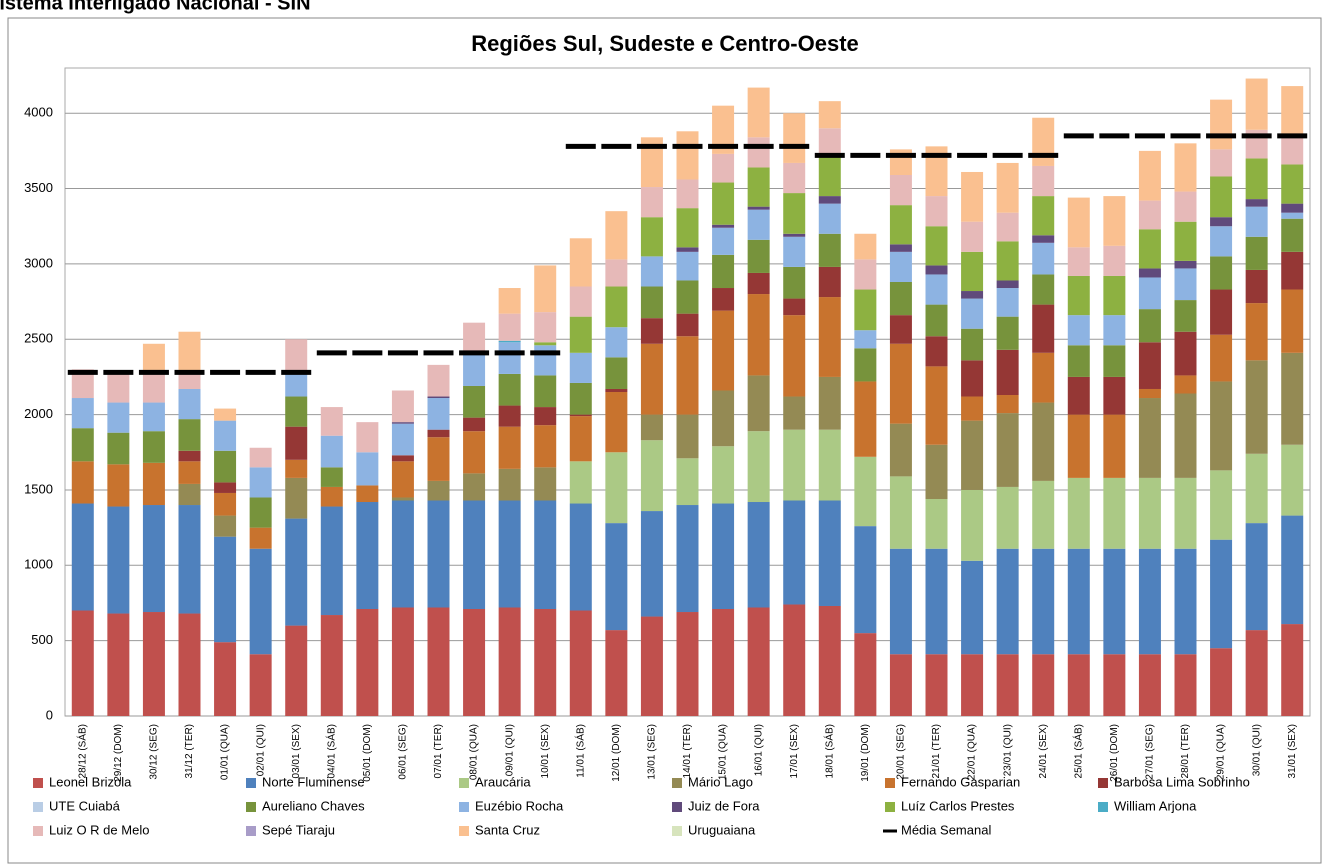 Image resolution: width=1330 pixels, height=866 pixels. I want to click on x-tick-label: 08/01 (QUA), so click(474, 752).